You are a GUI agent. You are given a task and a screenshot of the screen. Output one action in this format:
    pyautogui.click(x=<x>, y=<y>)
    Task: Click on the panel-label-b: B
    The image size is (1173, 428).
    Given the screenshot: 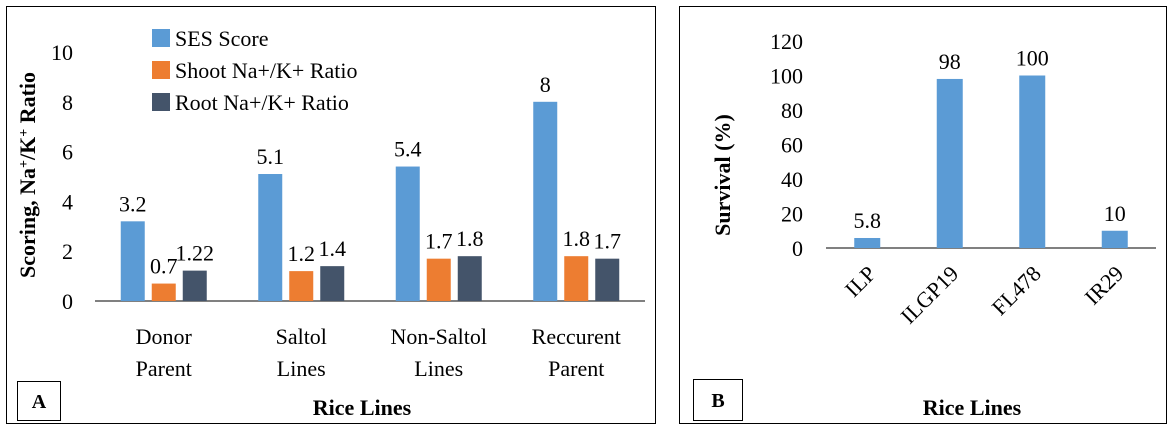 What is the action you would take?
    pyautogui.click(x=718, y=400)
    